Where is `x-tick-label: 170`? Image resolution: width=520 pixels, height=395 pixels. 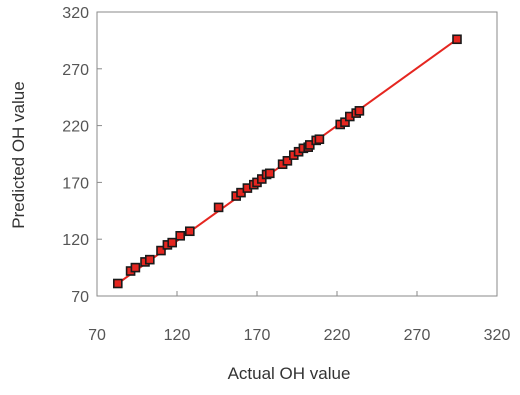 x-tick-label: 170 is located at coordinates (257, 335).